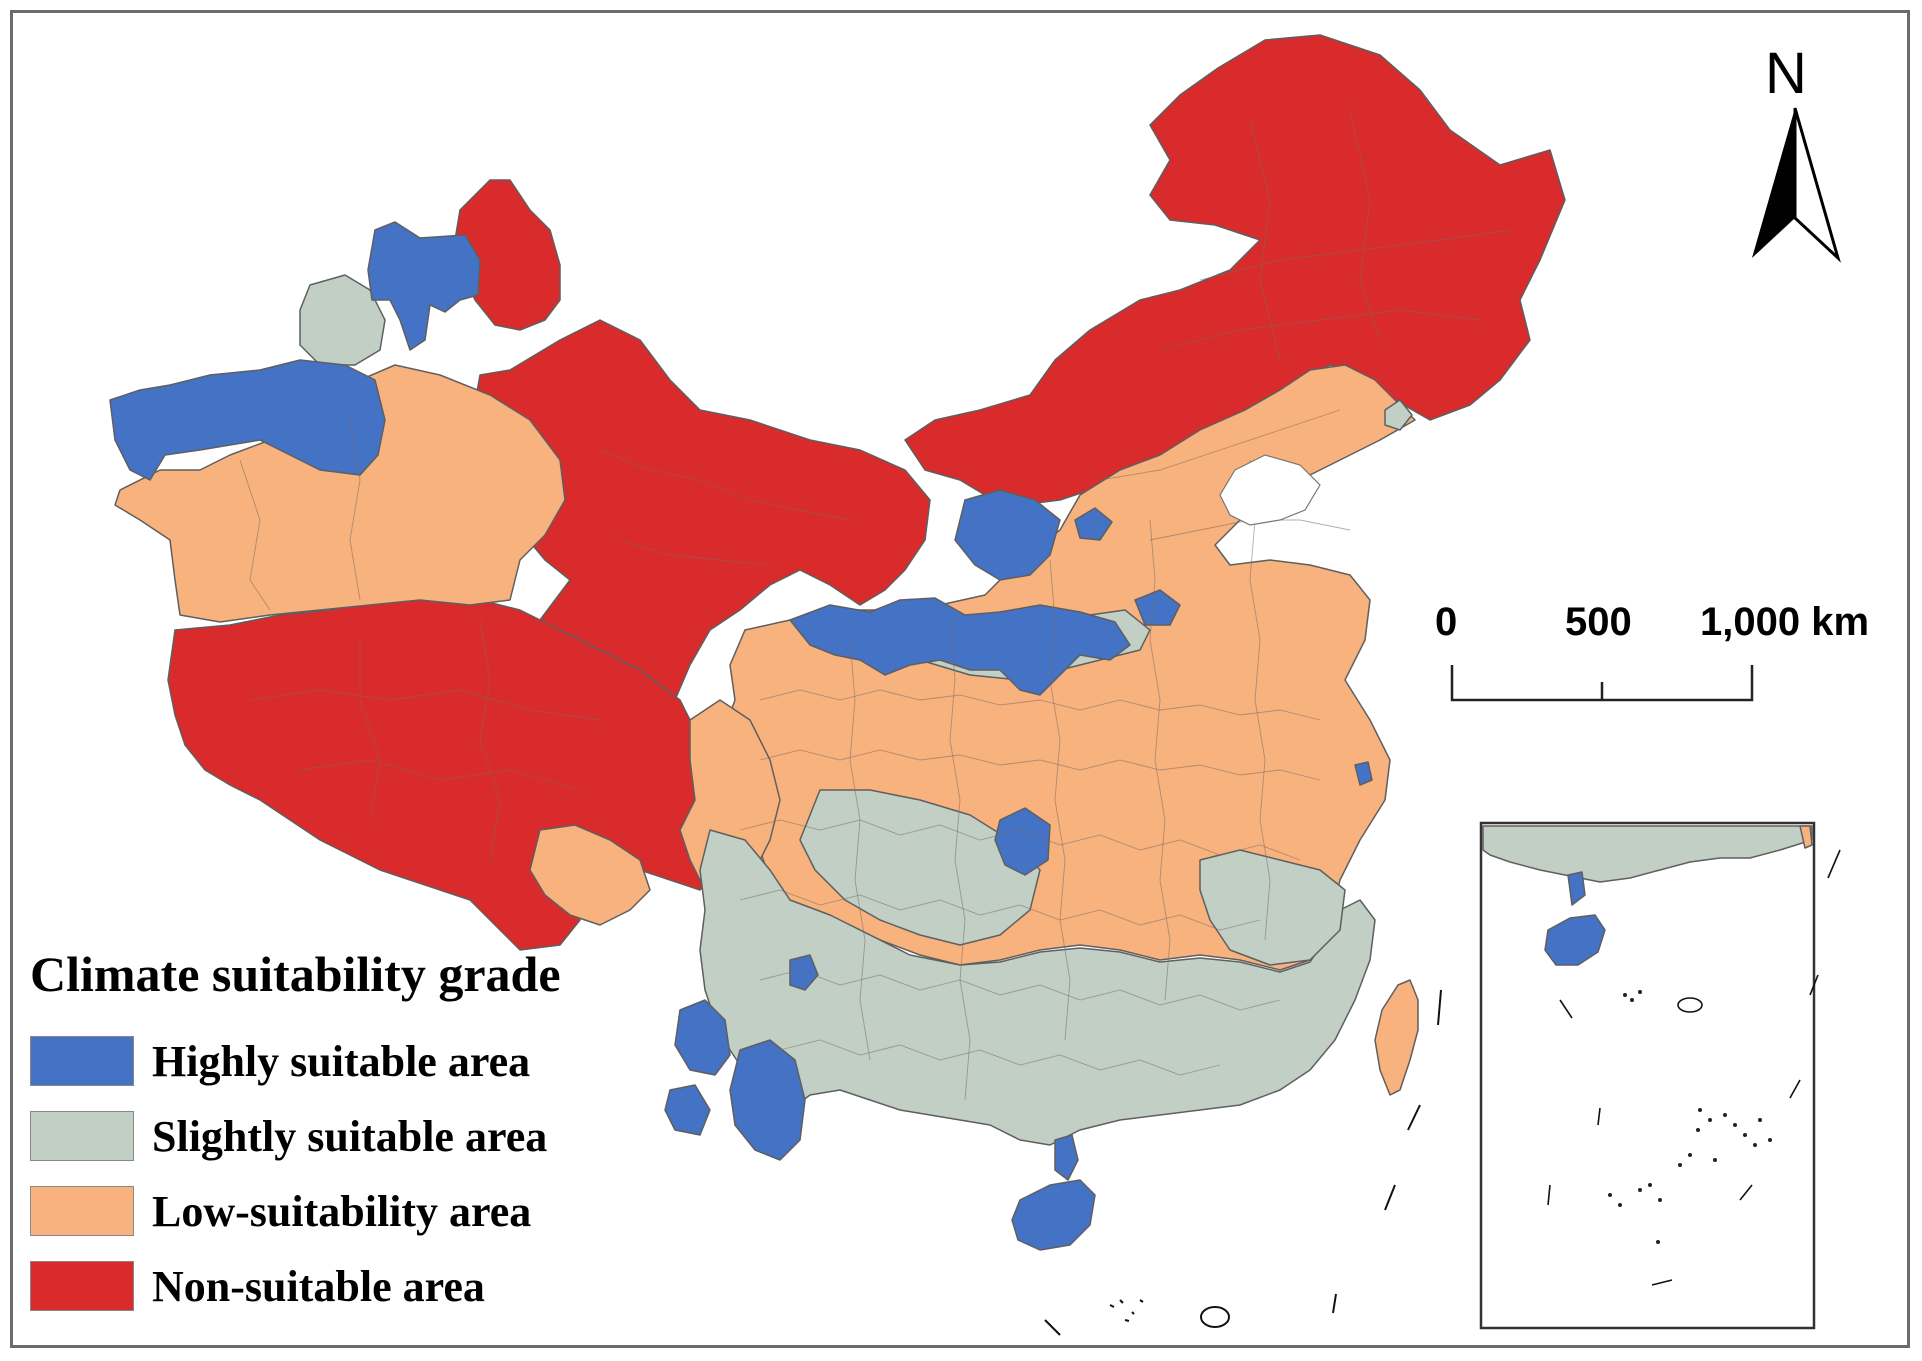 This screenshot has height=1361, width=1922. I want to click on legend-swatch-highly-suitable, so click(82, 1061).